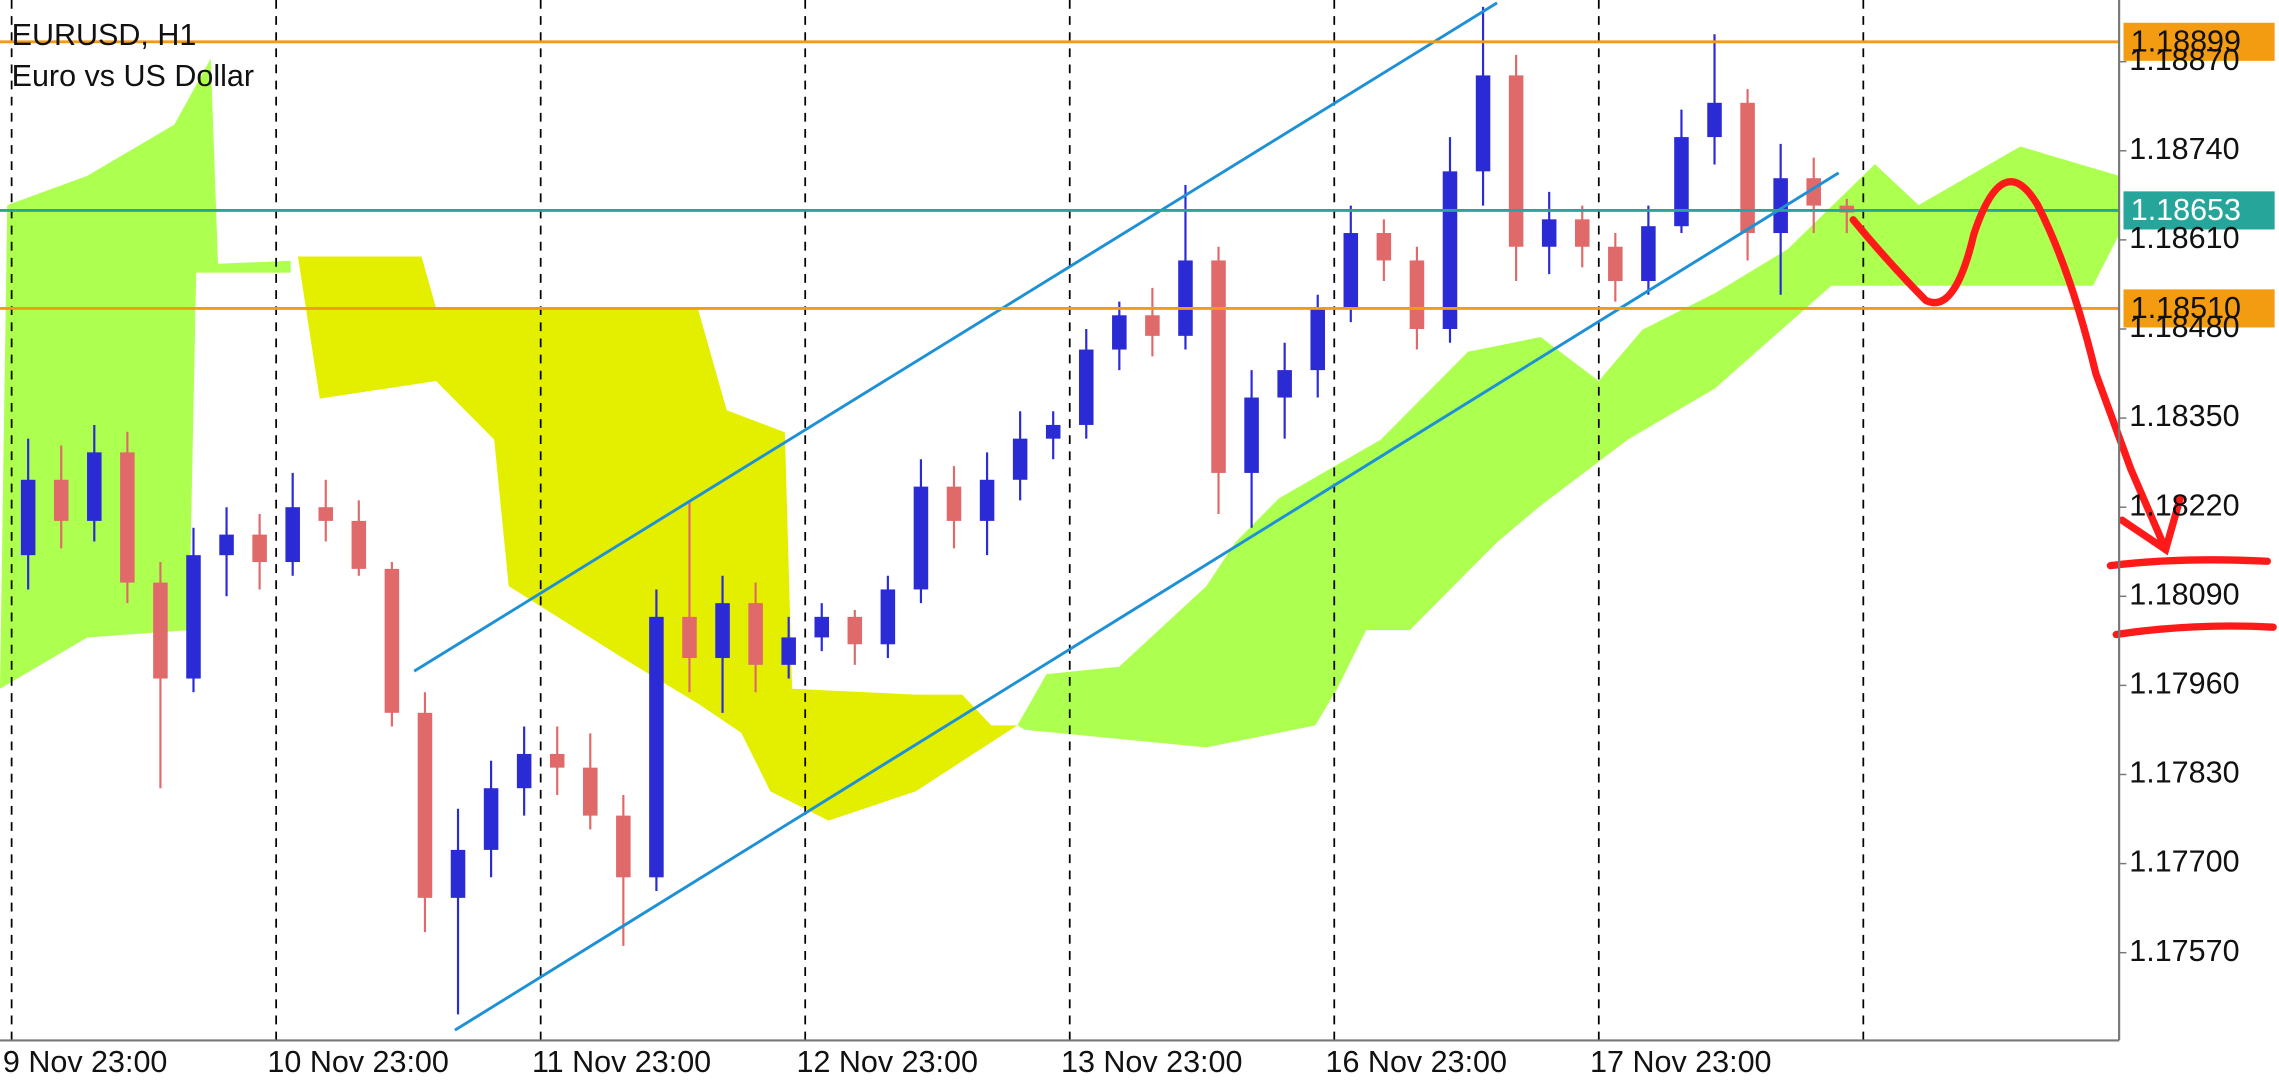 This screenshot has height=1080, width=2279. What do you see at coordinates (2186, 308) in the screenshot?
I see `price-label: 1.18510` at bounding box center [2186, 308].